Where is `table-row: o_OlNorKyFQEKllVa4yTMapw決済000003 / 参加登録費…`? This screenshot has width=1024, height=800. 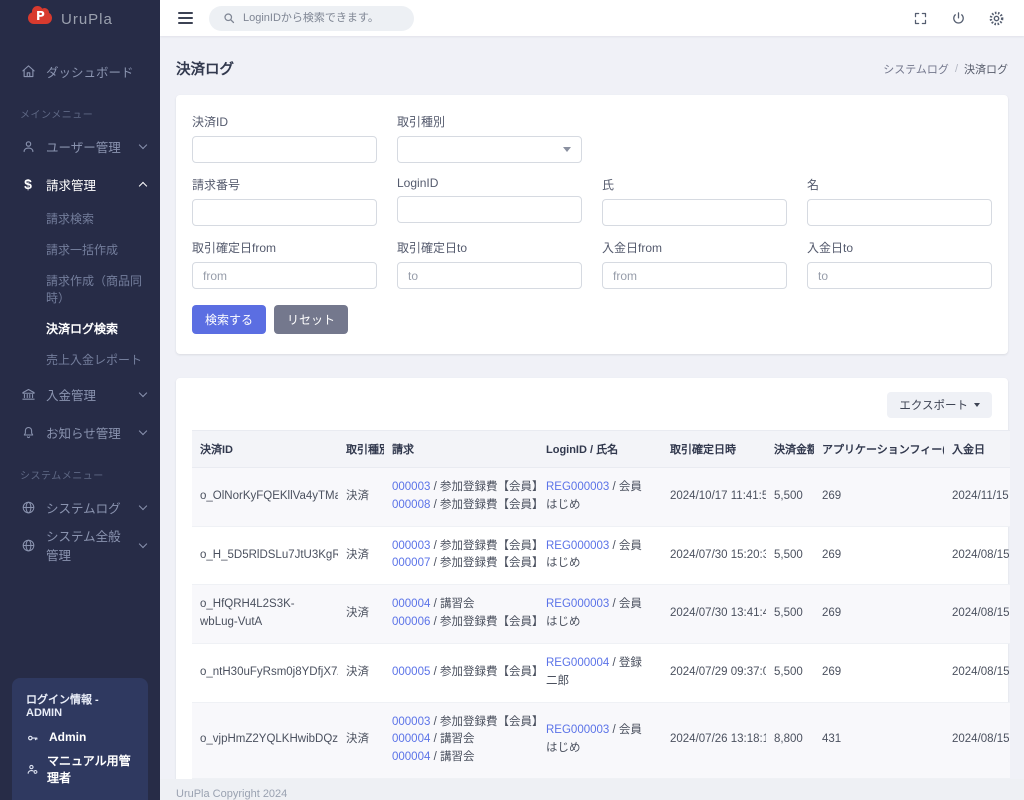
table-row: o_OlNorKyFQEKllVa4yTMapw決済000003 / 参加登録費… is located at coordinates (601, 497).